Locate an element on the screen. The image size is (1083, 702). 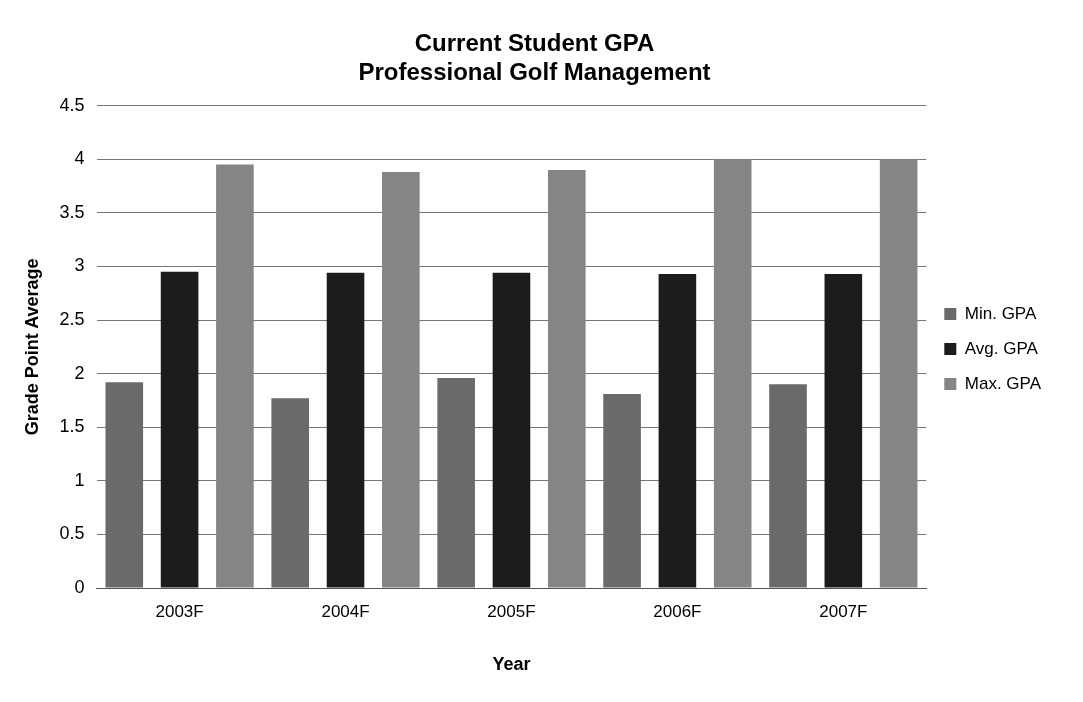
y-tick-label: 4 is located at coordinates (79, 158).